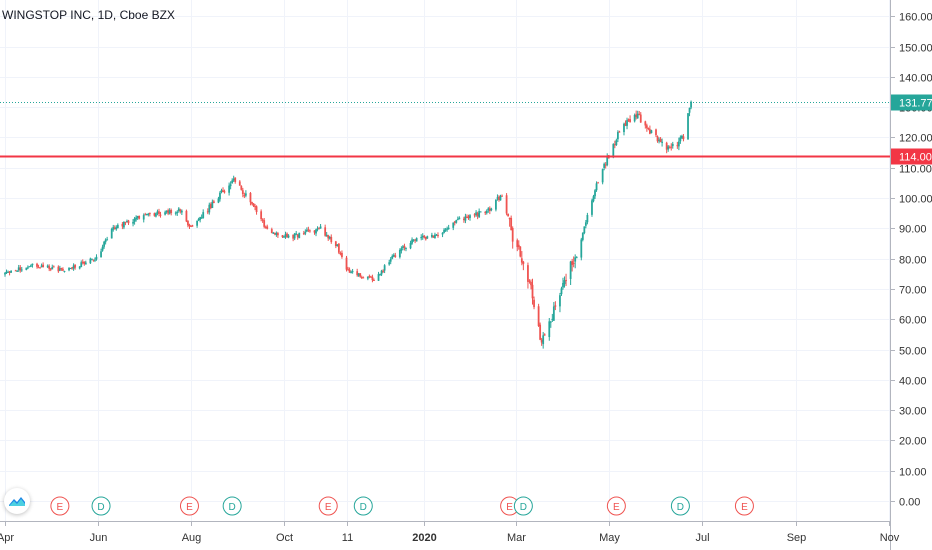 This screenshot has height=550, width=932. Describe the element at coordinates (915, 79) in the screenshot. I see `y-tick-label: 140.00` at that location.